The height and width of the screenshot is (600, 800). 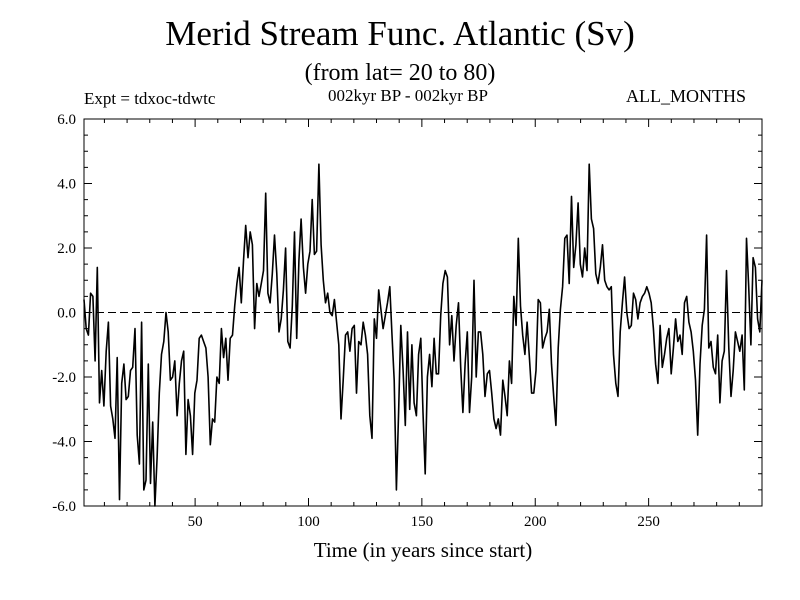 I want to click on y-tick-label: 4.0, so click(x=66, y=185).